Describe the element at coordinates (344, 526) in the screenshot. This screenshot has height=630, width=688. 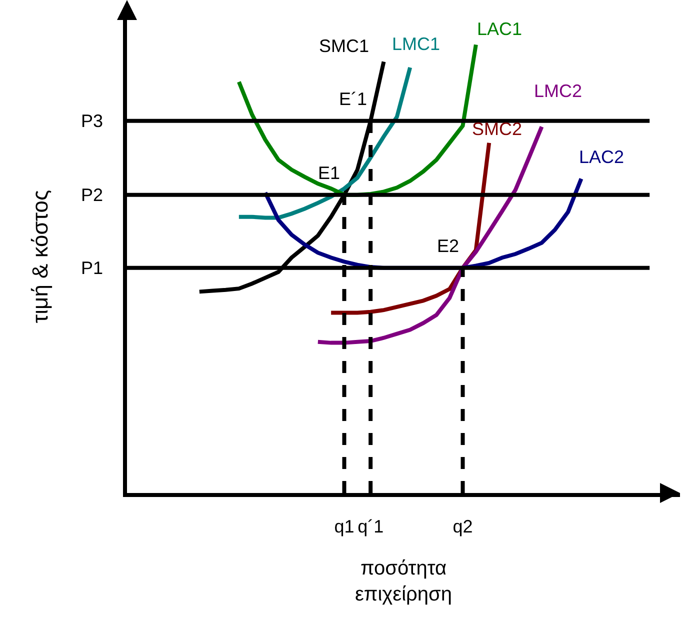
I see `x-tick-label: q1` at that location.